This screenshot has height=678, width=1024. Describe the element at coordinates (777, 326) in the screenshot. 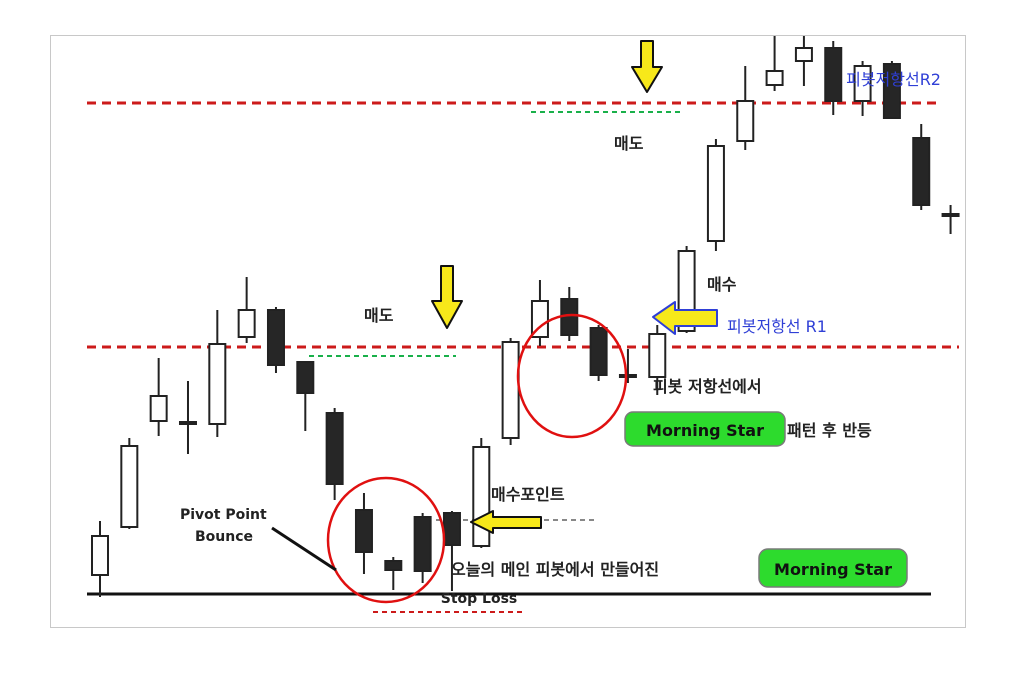

I see `r1-label: 피봇저항선 R1` at that location.